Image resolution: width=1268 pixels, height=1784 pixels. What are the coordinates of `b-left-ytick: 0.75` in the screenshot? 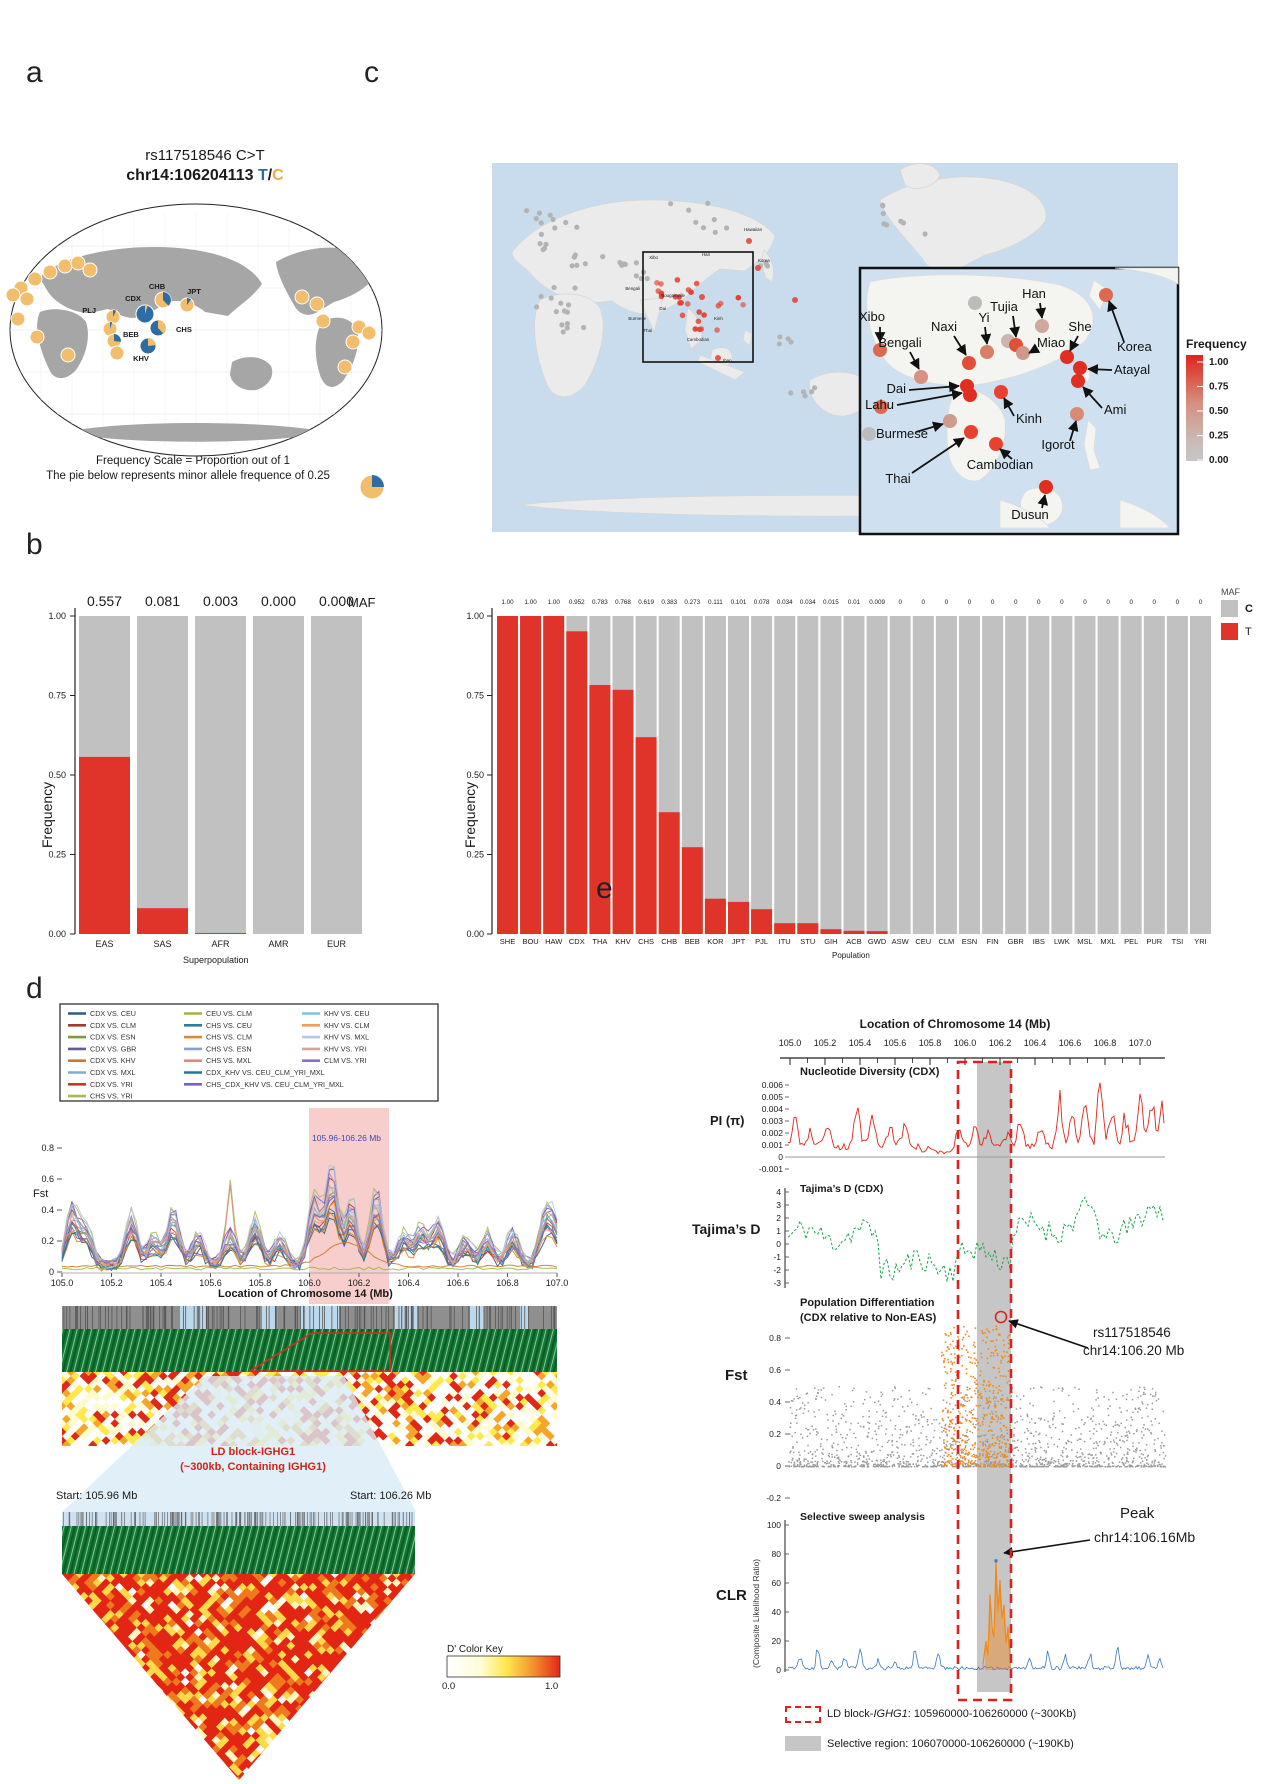 It's located at (57, 696).